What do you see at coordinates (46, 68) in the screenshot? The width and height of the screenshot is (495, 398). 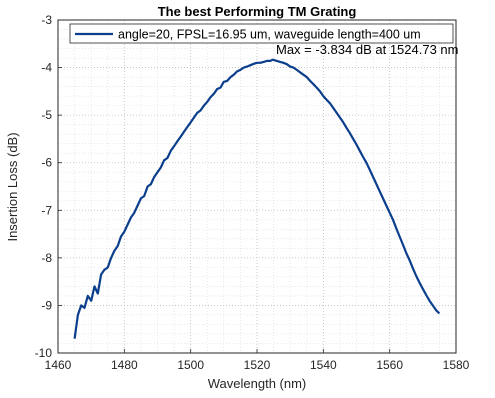 I see `y-tick-label: -4` at bounding box center [46, 68].